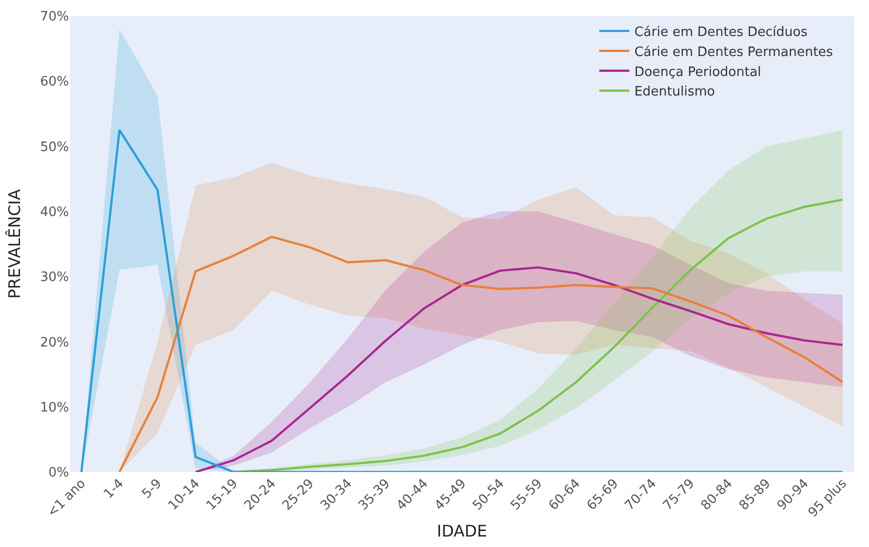 The width and height of the screenshot is (869, 547). What do you see at coordinates (54, 147) in the screenshot?
I see `y-tick-label: 50%` at bounding box center [54, 147].